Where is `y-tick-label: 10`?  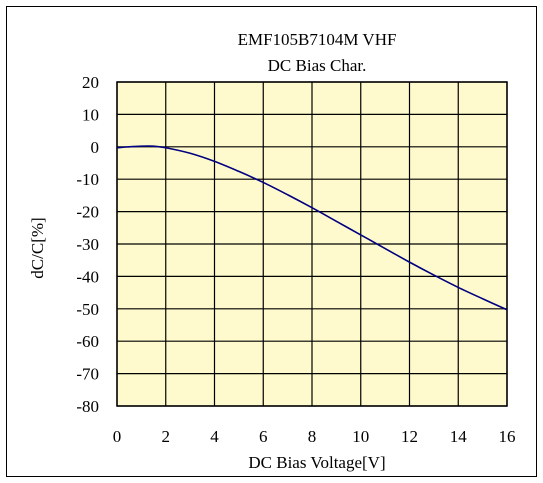 y-tick-label: 10 is located at coordinates (90, 114).